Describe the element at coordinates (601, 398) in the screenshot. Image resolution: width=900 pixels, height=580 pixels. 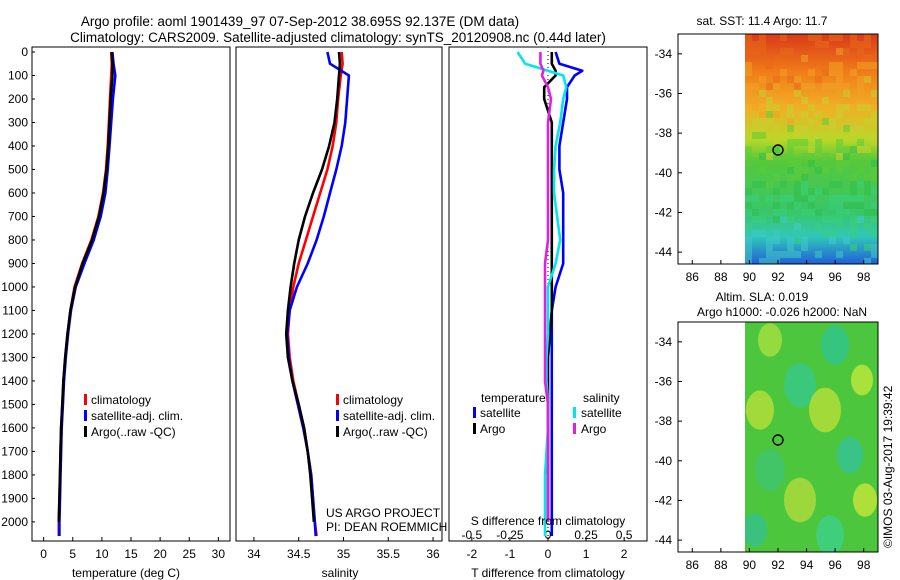
I see `legend-header-salinity: salinity` at that location.